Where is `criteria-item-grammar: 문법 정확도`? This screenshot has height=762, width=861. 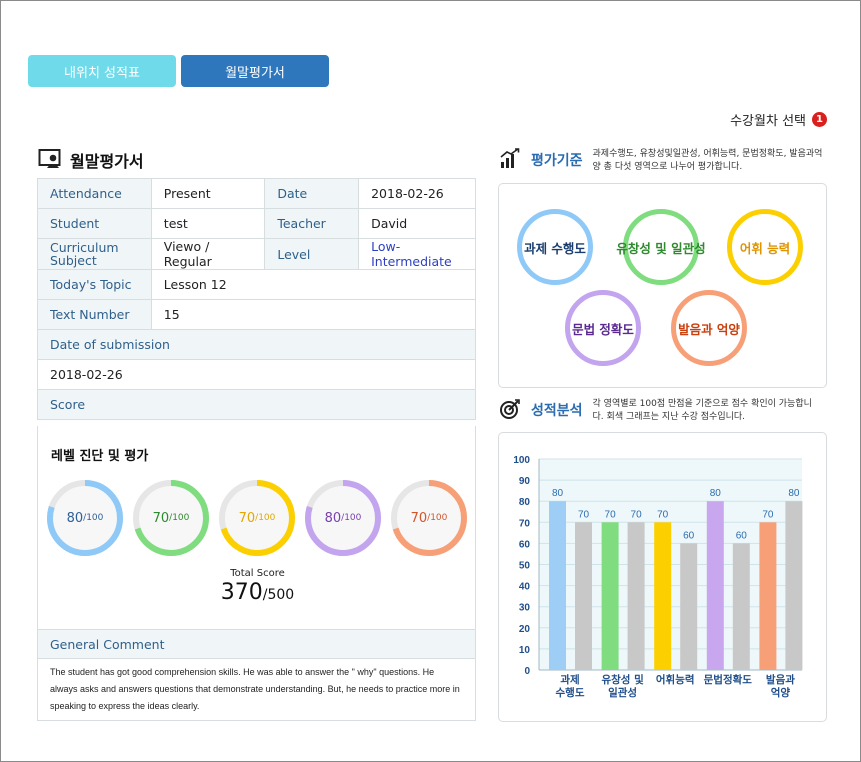
criteria-item-grammar: 문법 정확도 is located at coordinates (603, 328).